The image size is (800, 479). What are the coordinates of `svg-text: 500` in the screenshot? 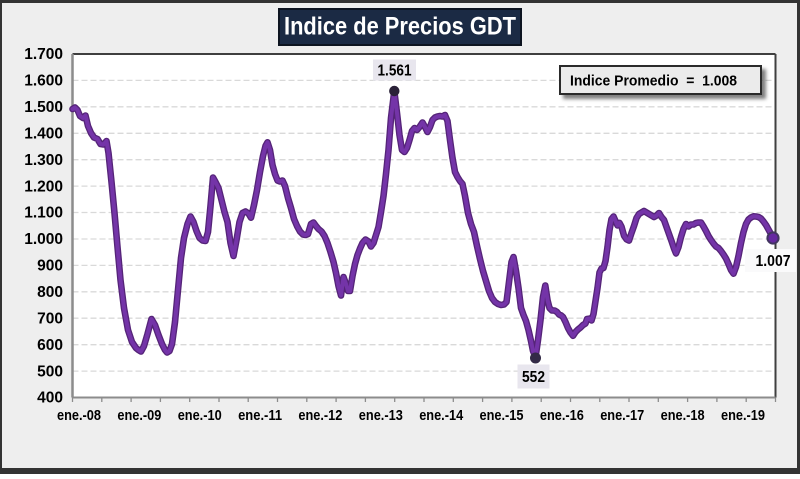 It's located at (50, 371).